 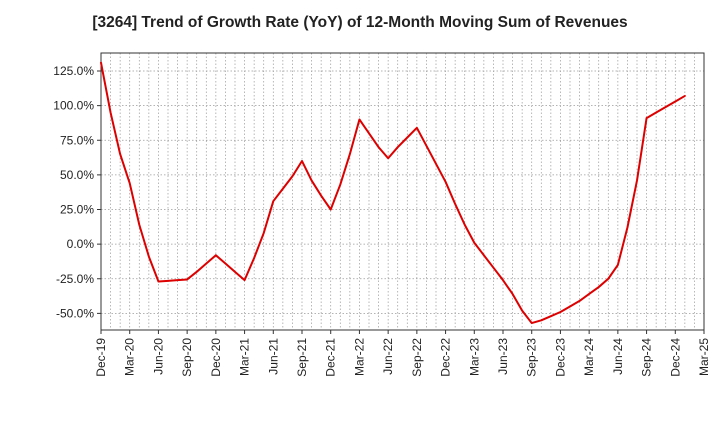 What do you see at coordinates (75, 313) in the screenshot?
I see `y-tick-label: -50.0%` at bounding box center [75, 313].